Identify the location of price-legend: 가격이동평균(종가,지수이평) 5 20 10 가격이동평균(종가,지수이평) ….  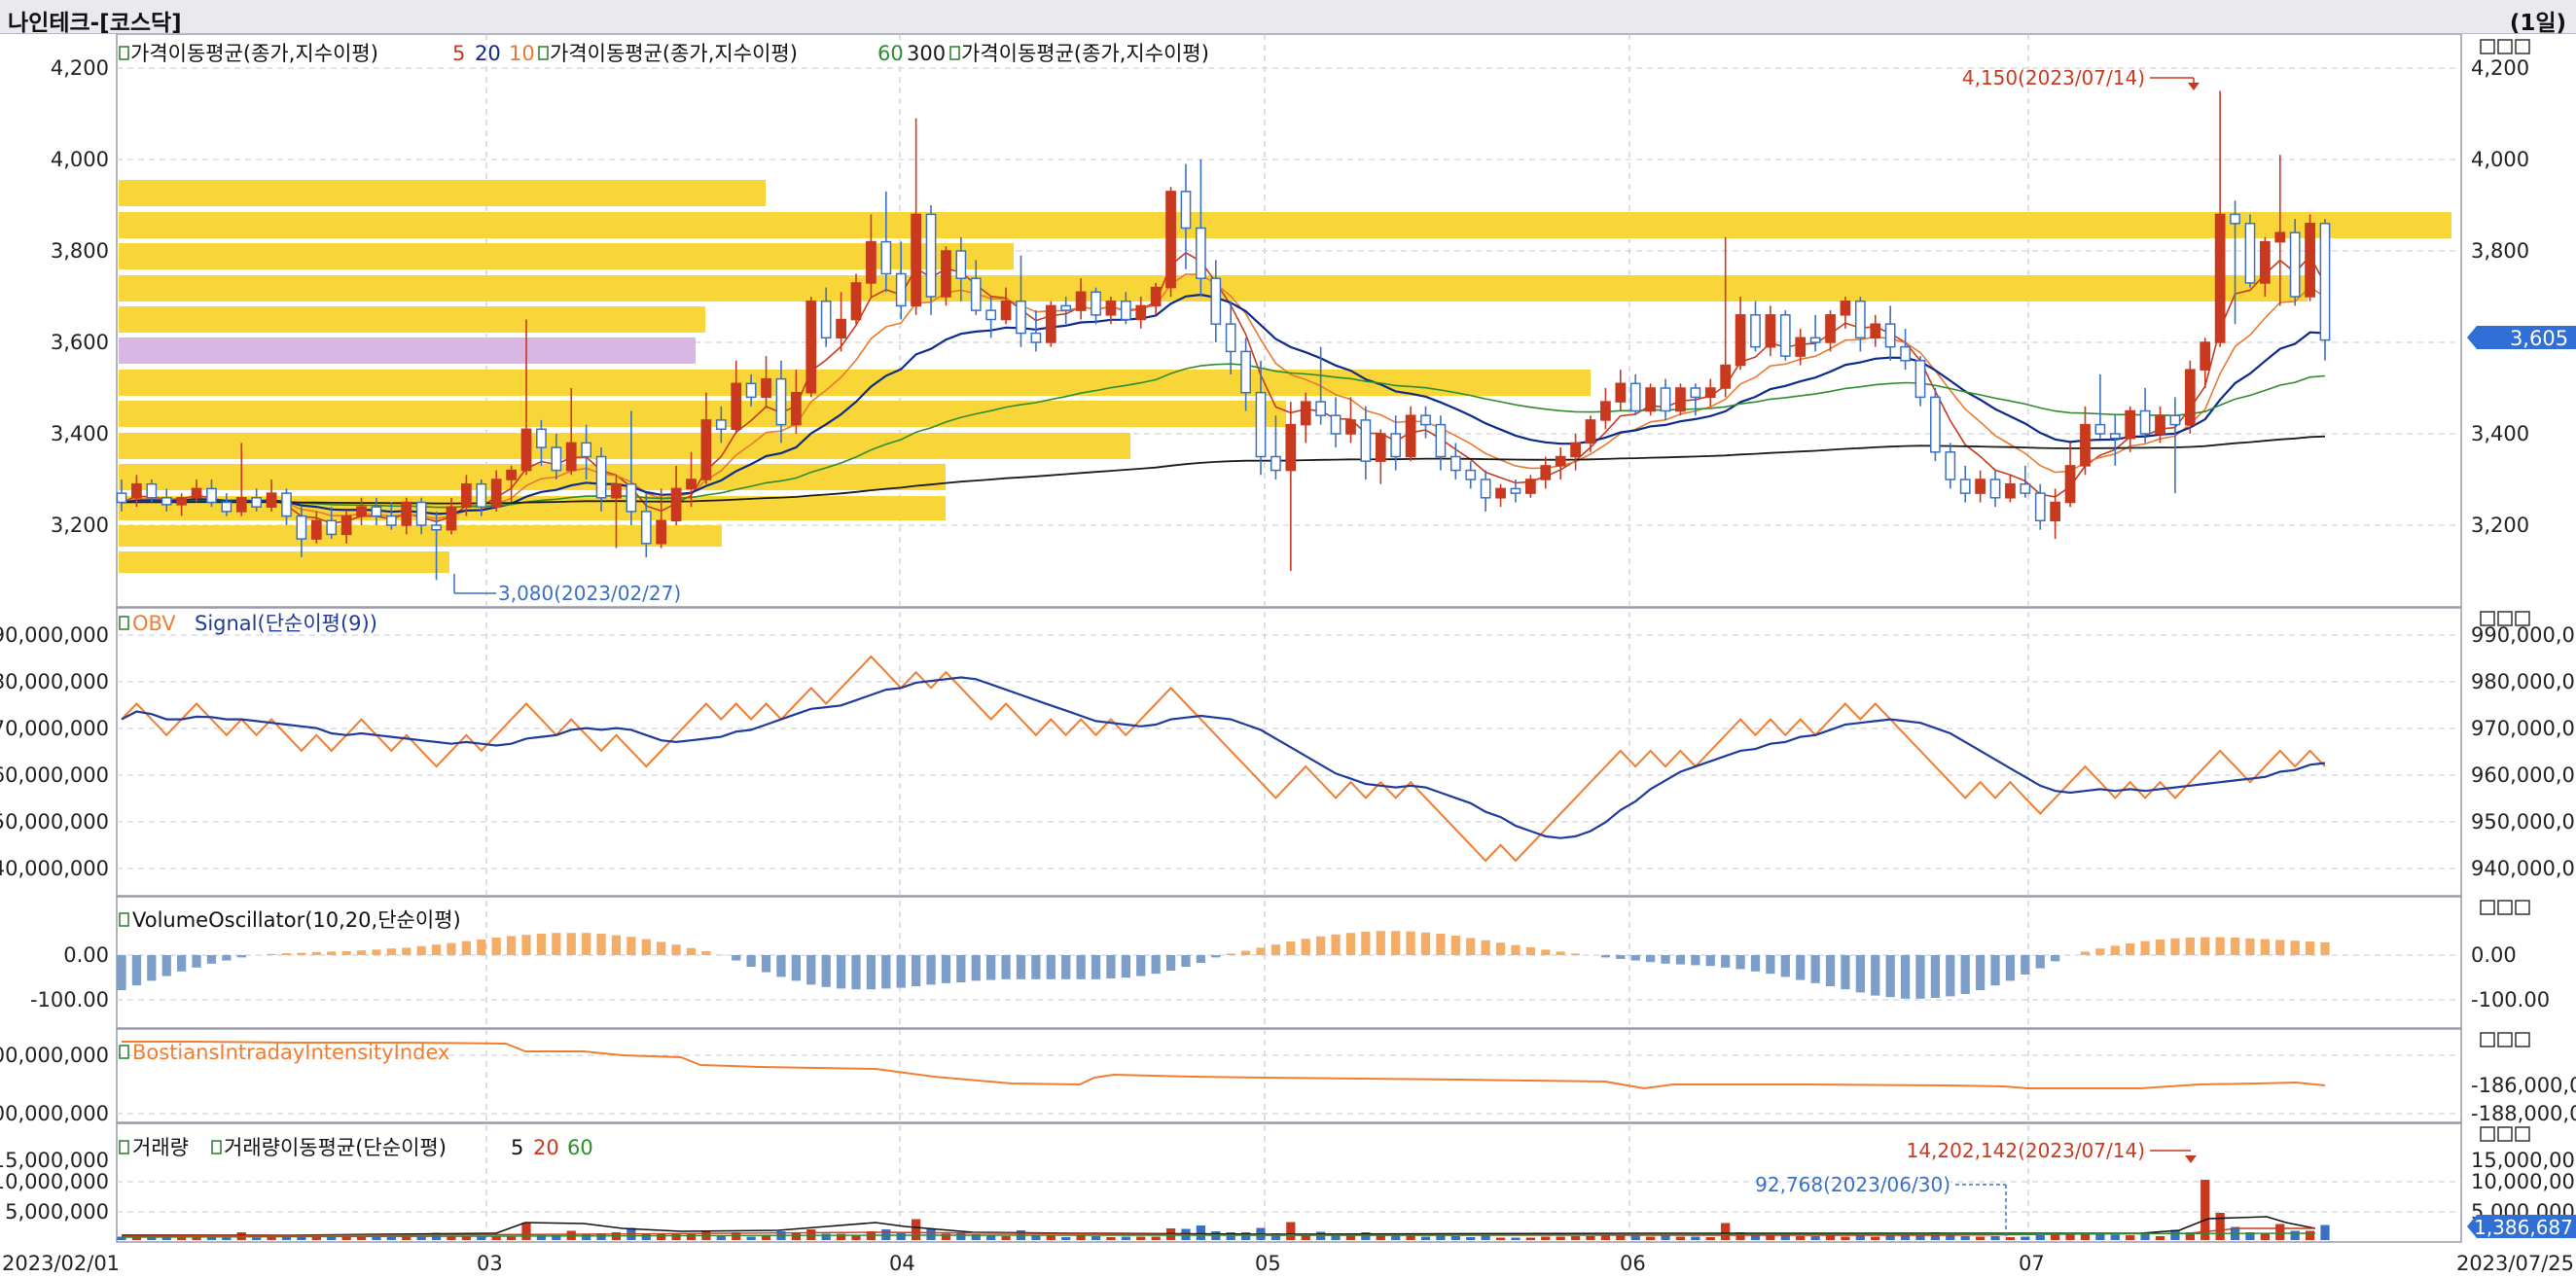
(664, 53).